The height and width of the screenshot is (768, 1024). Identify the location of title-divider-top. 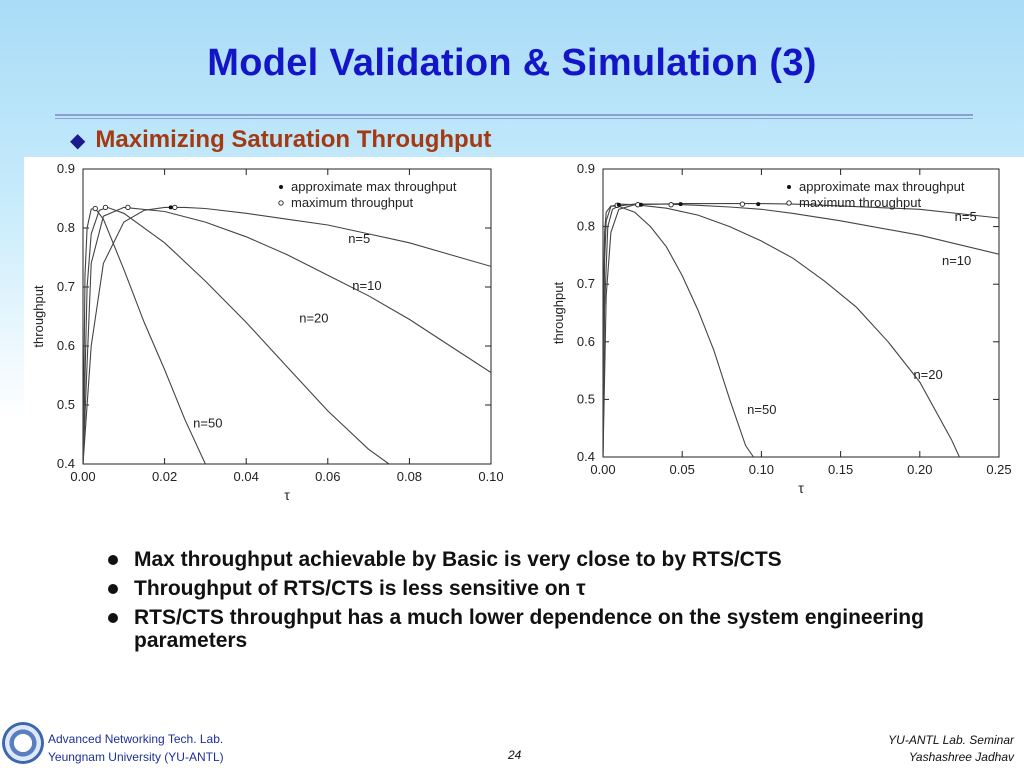
(514, 115).